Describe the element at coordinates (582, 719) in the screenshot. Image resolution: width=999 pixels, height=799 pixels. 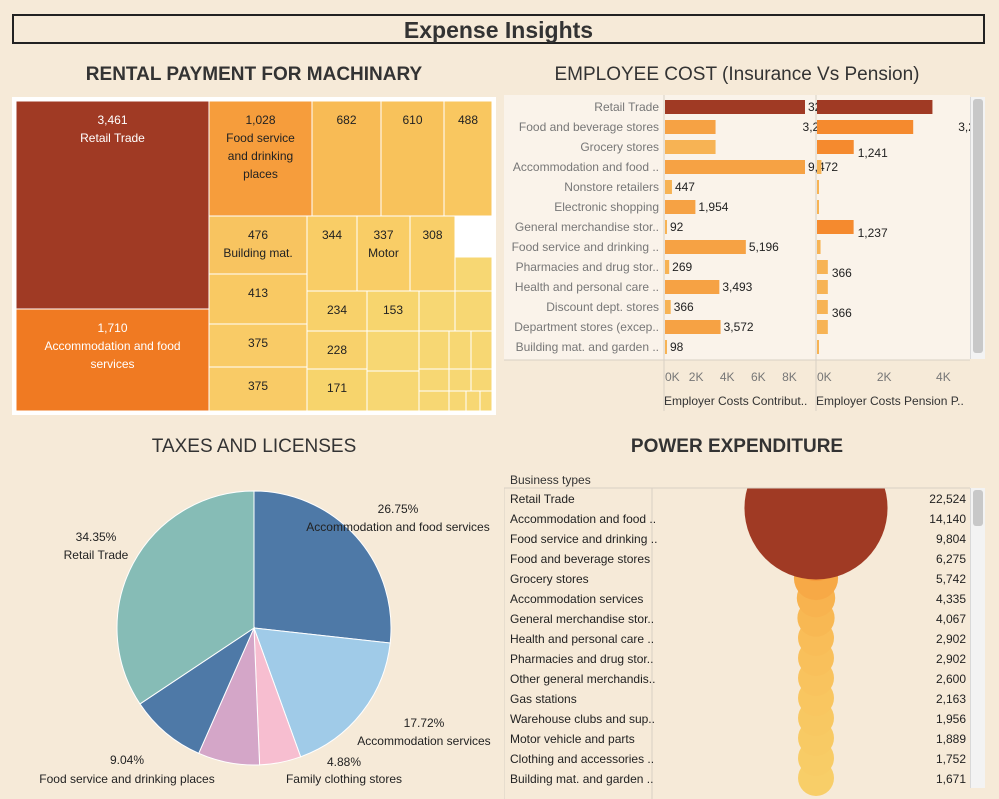
I see `business-type-label: Warehouse clubs and sup..` at that location.